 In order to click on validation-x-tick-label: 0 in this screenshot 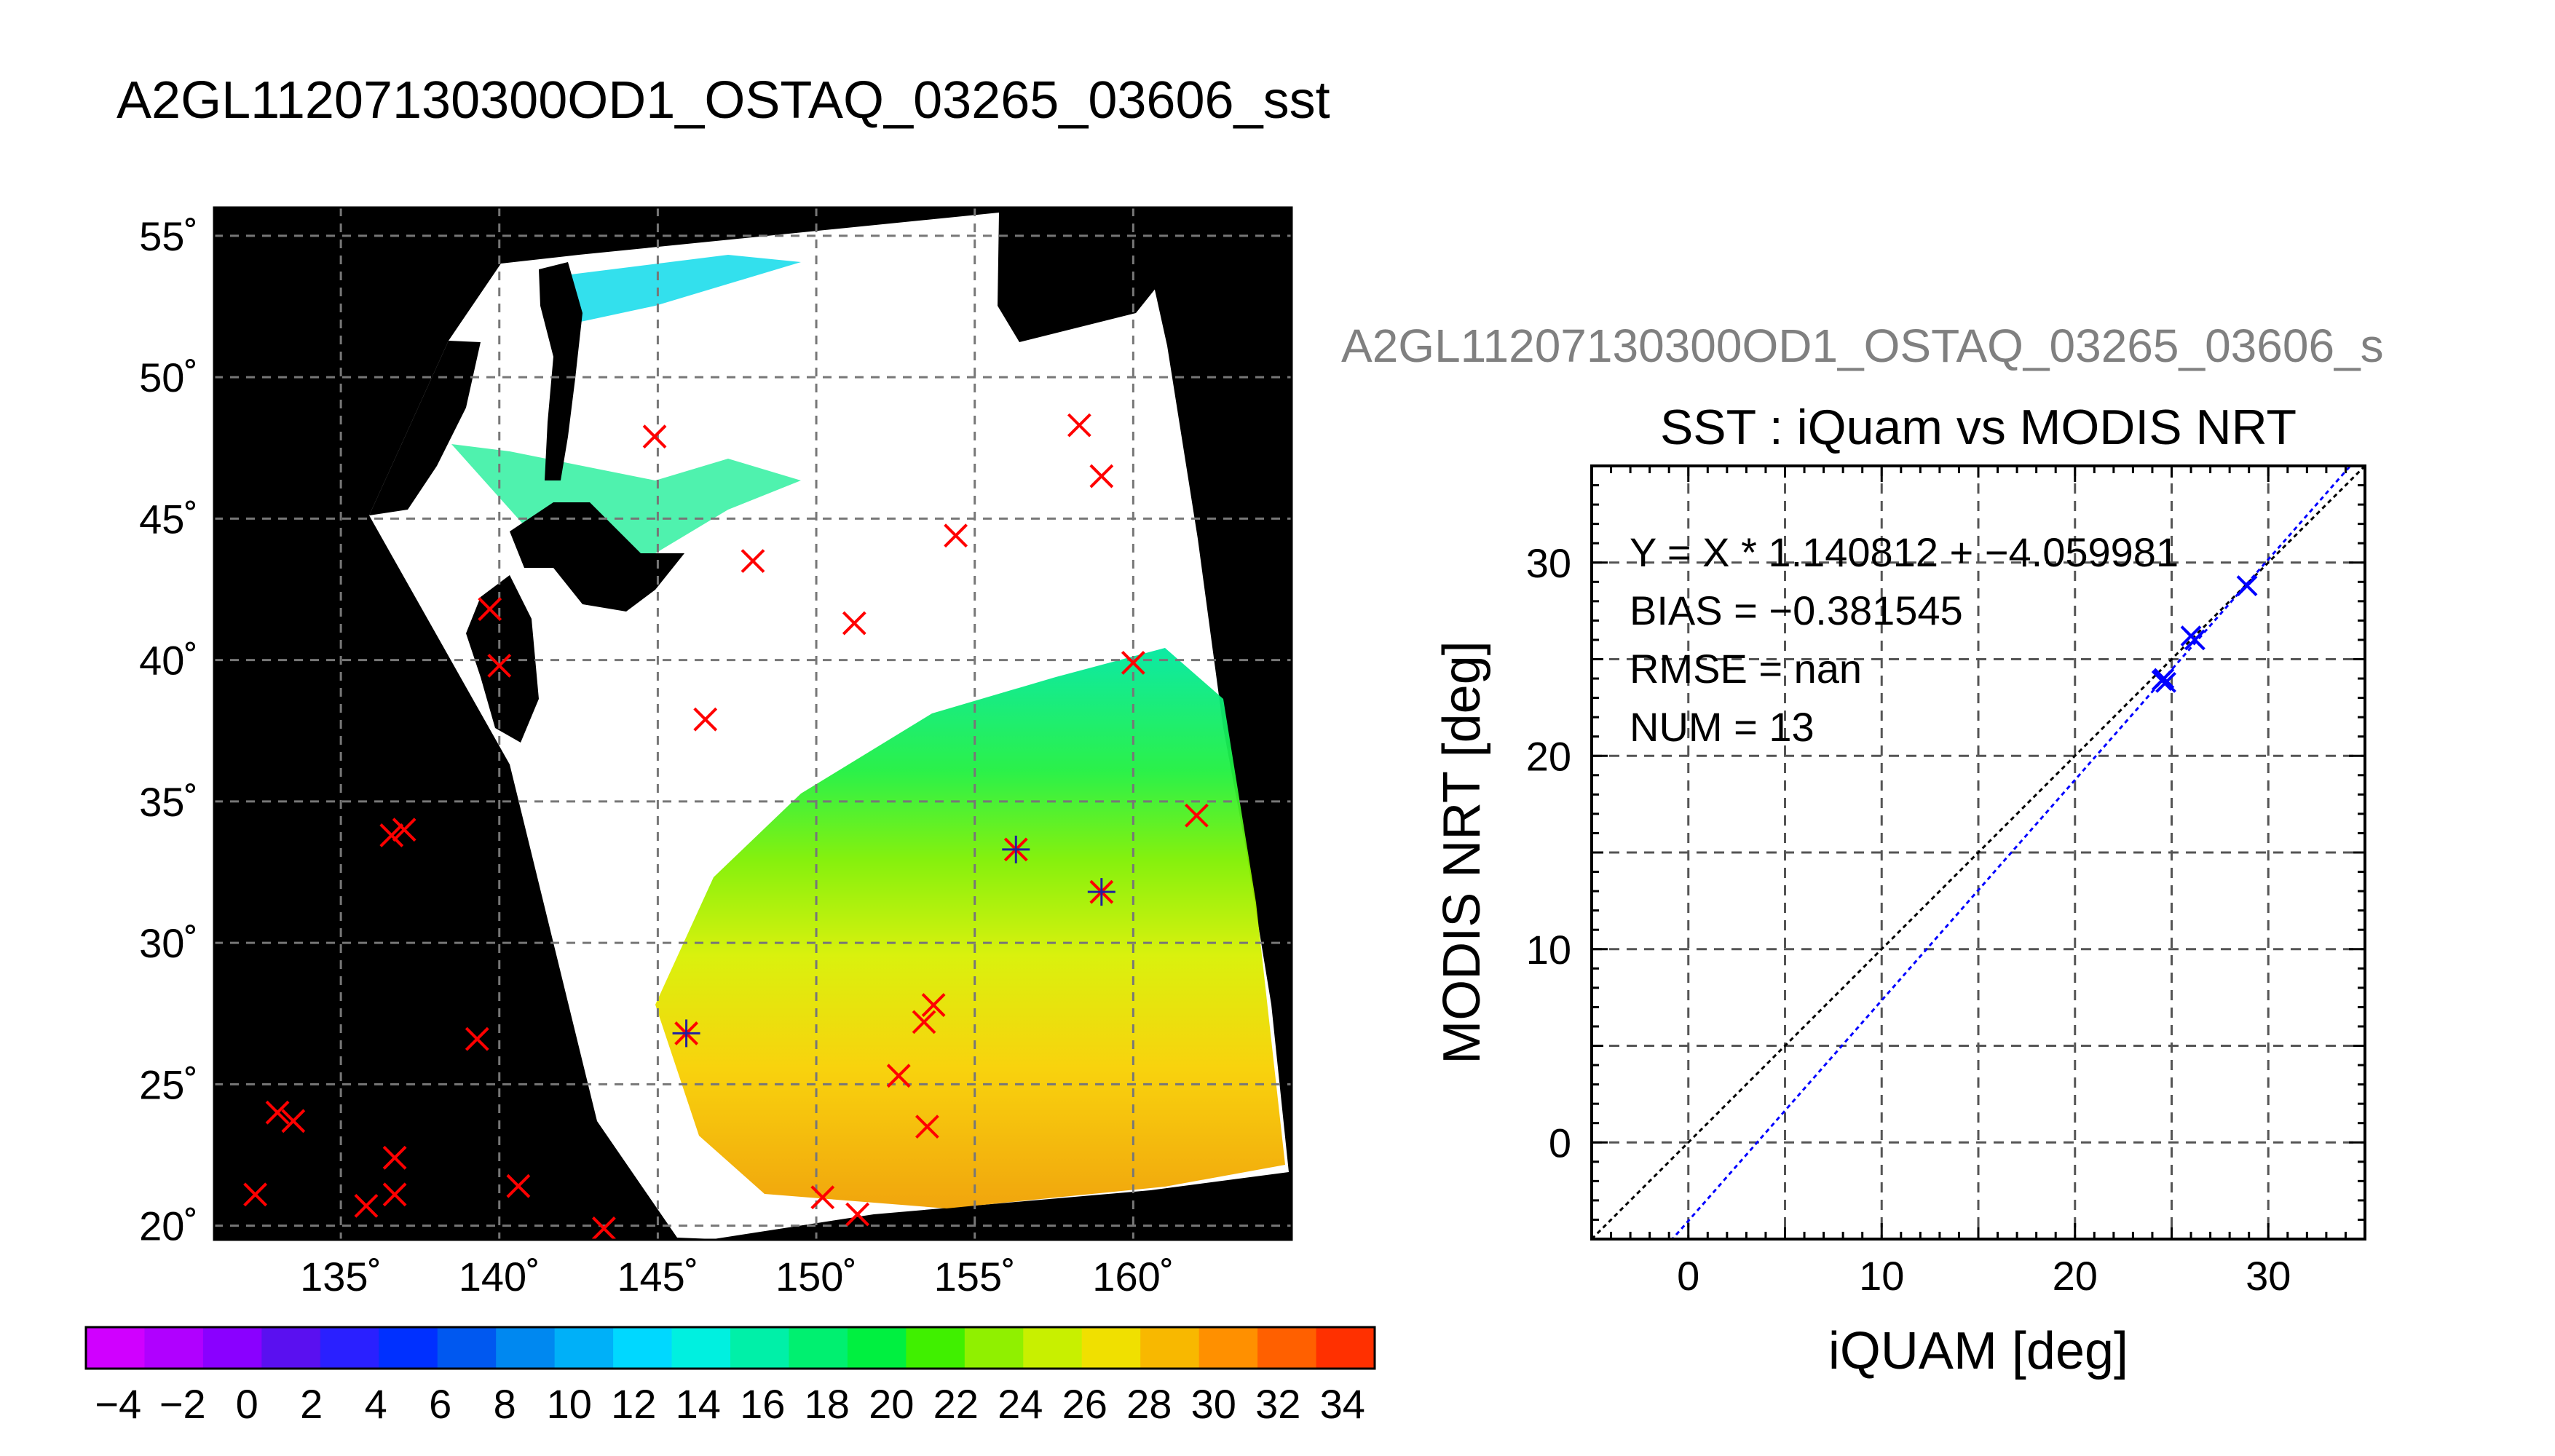, I will do `click(1688, 1276)`.